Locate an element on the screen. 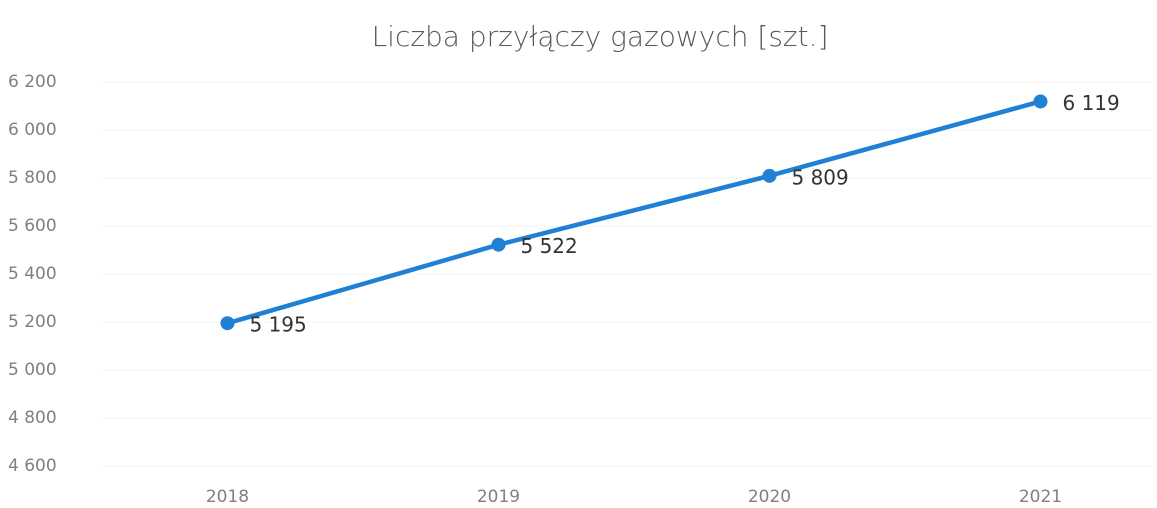 This screenshot has width=1157, height=508. data-label: 6 119 is located at coordinates (1091, 103).